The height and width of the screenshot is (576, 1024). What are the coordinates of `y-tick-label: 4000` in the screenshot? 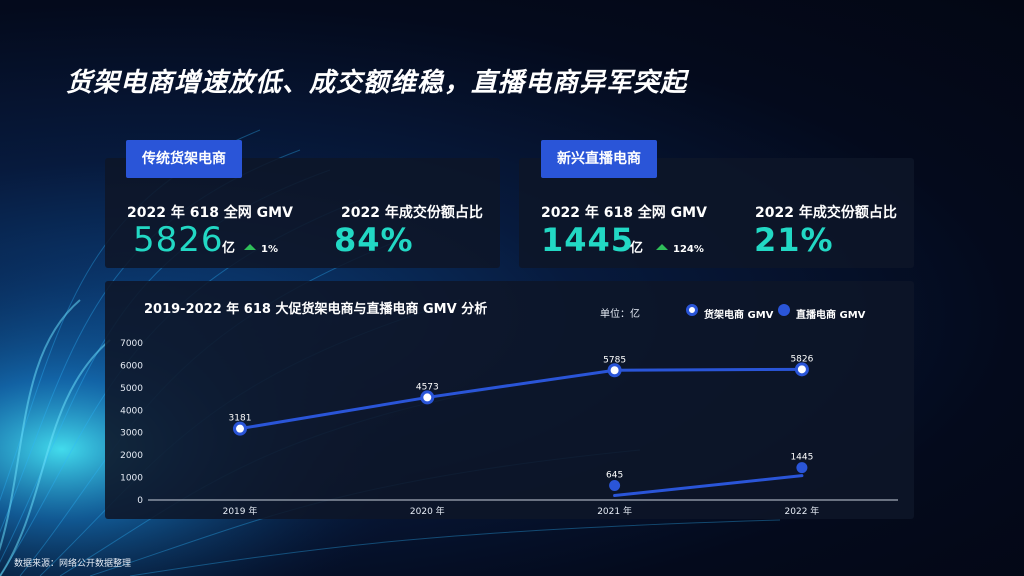 It's located at (131, 411).